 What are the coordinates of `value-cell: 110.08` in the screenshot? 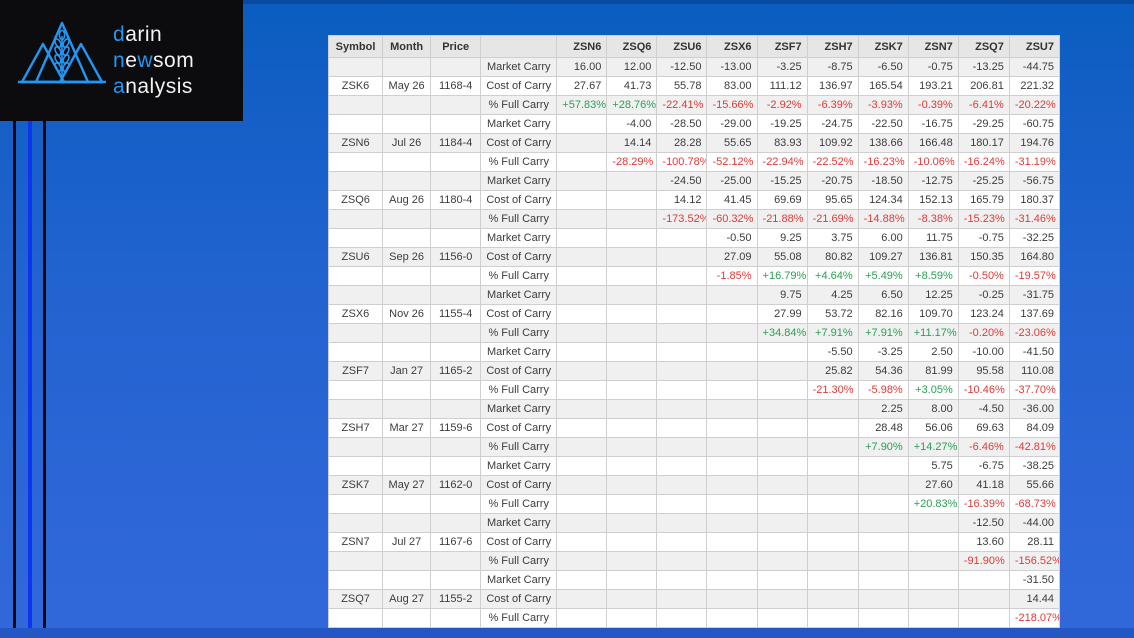 It's located at (1034, 371).